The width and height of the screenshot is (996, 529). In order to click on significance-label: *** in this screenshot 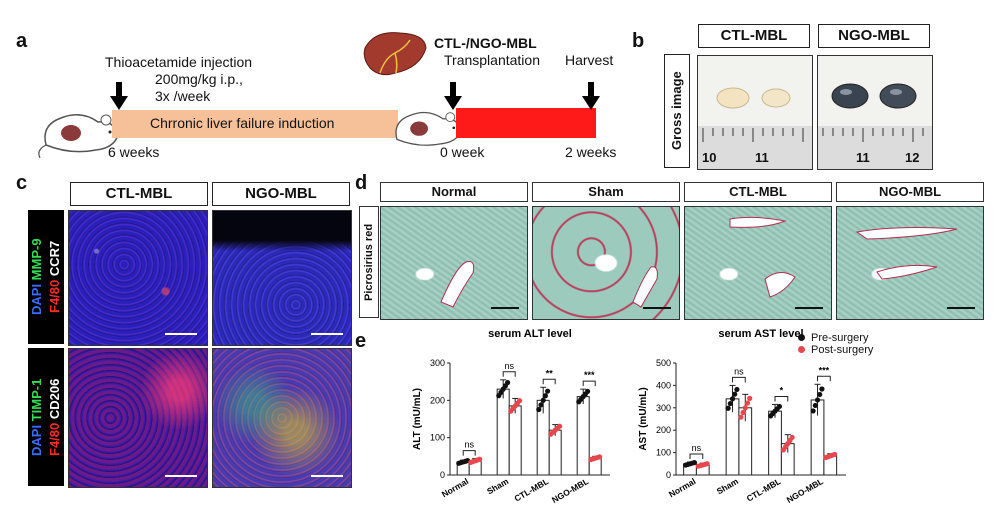, I will do `click(824, 370)`.